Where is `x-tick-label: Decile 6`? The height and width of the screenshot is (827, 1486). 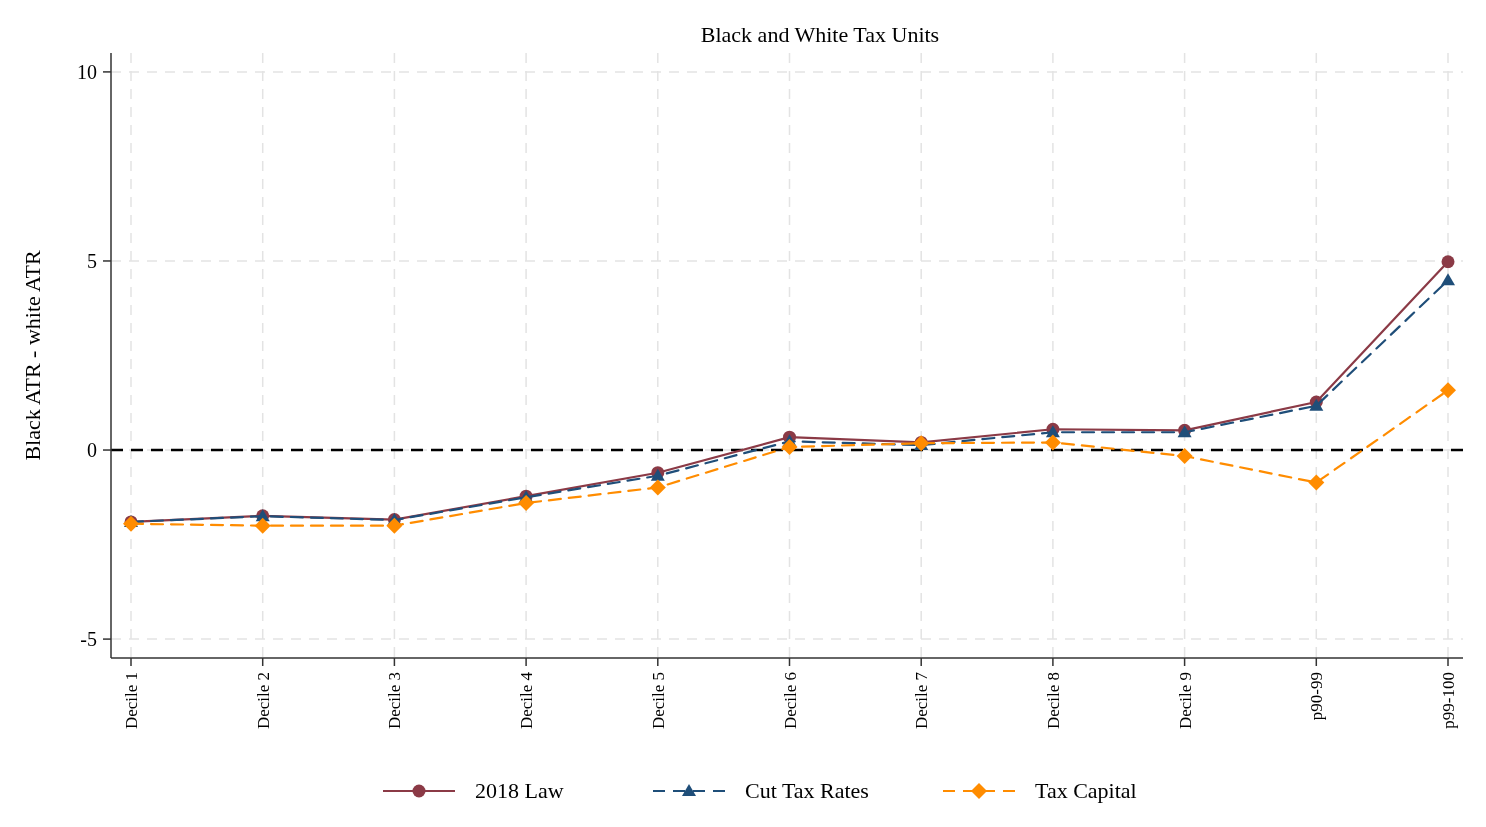 x-tick-label: Decile 6 is located at coordinates (790, 701).